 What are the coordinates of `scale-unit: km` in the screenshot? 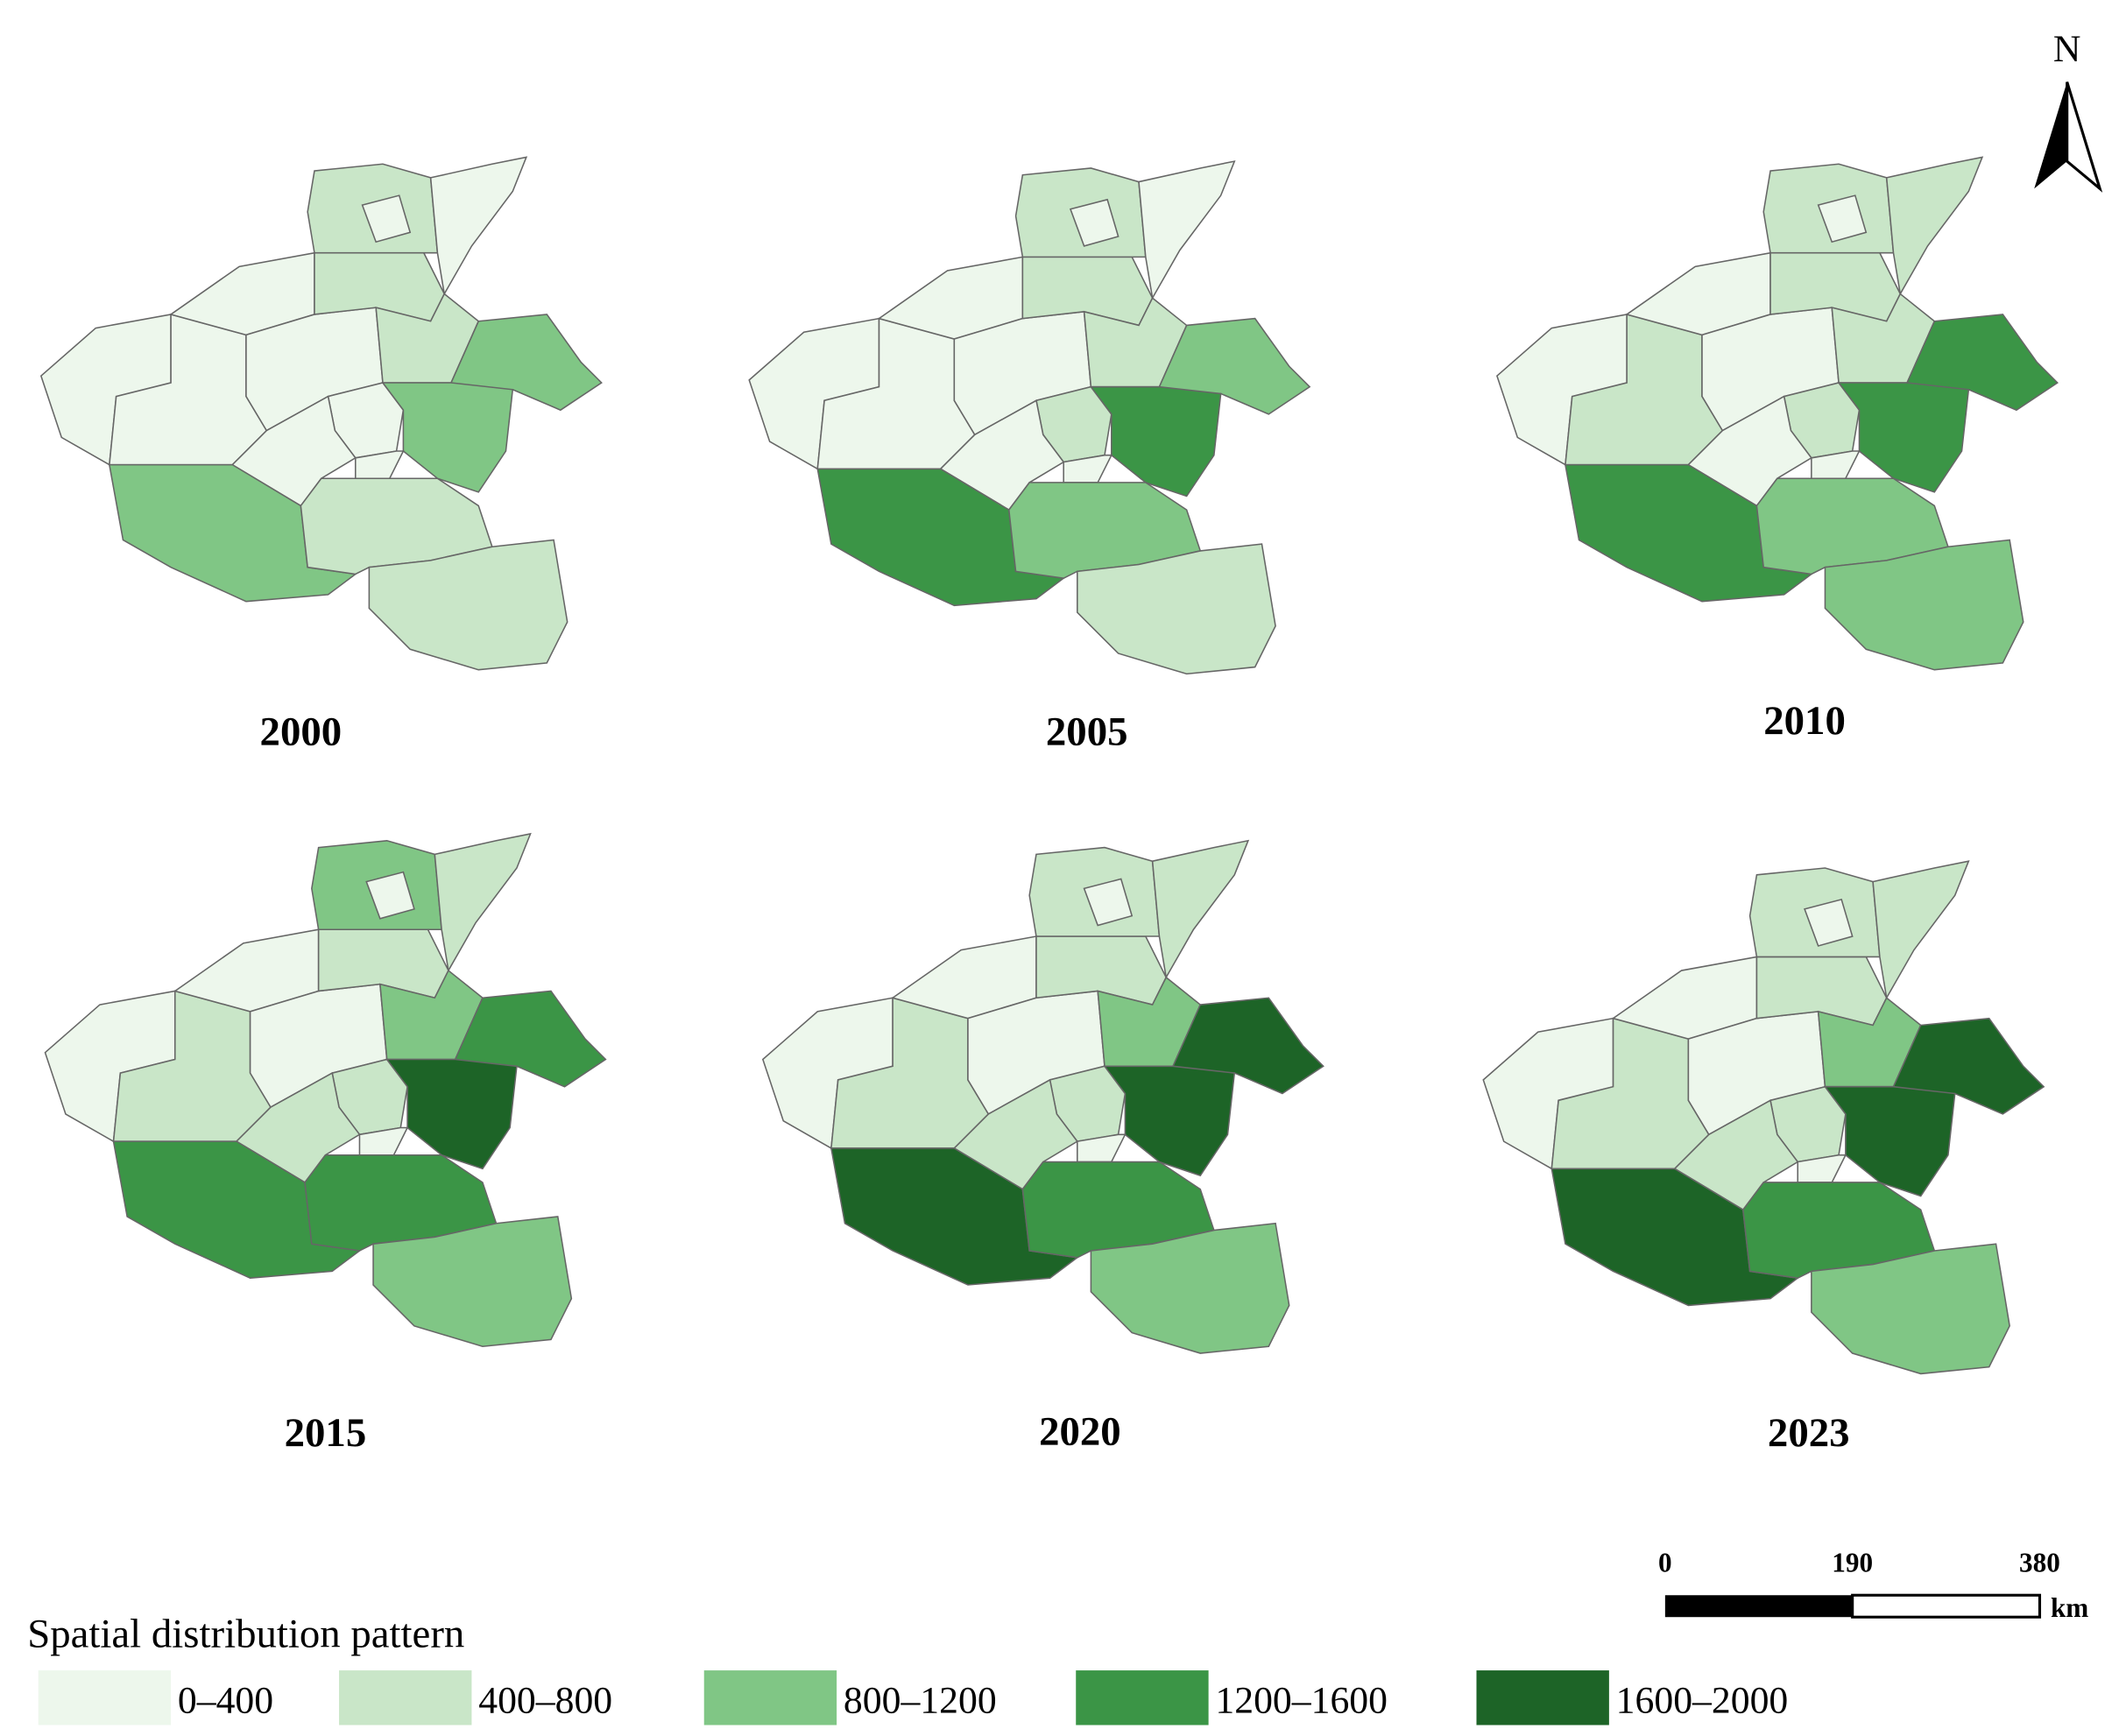 It's located at (2069, 1607).